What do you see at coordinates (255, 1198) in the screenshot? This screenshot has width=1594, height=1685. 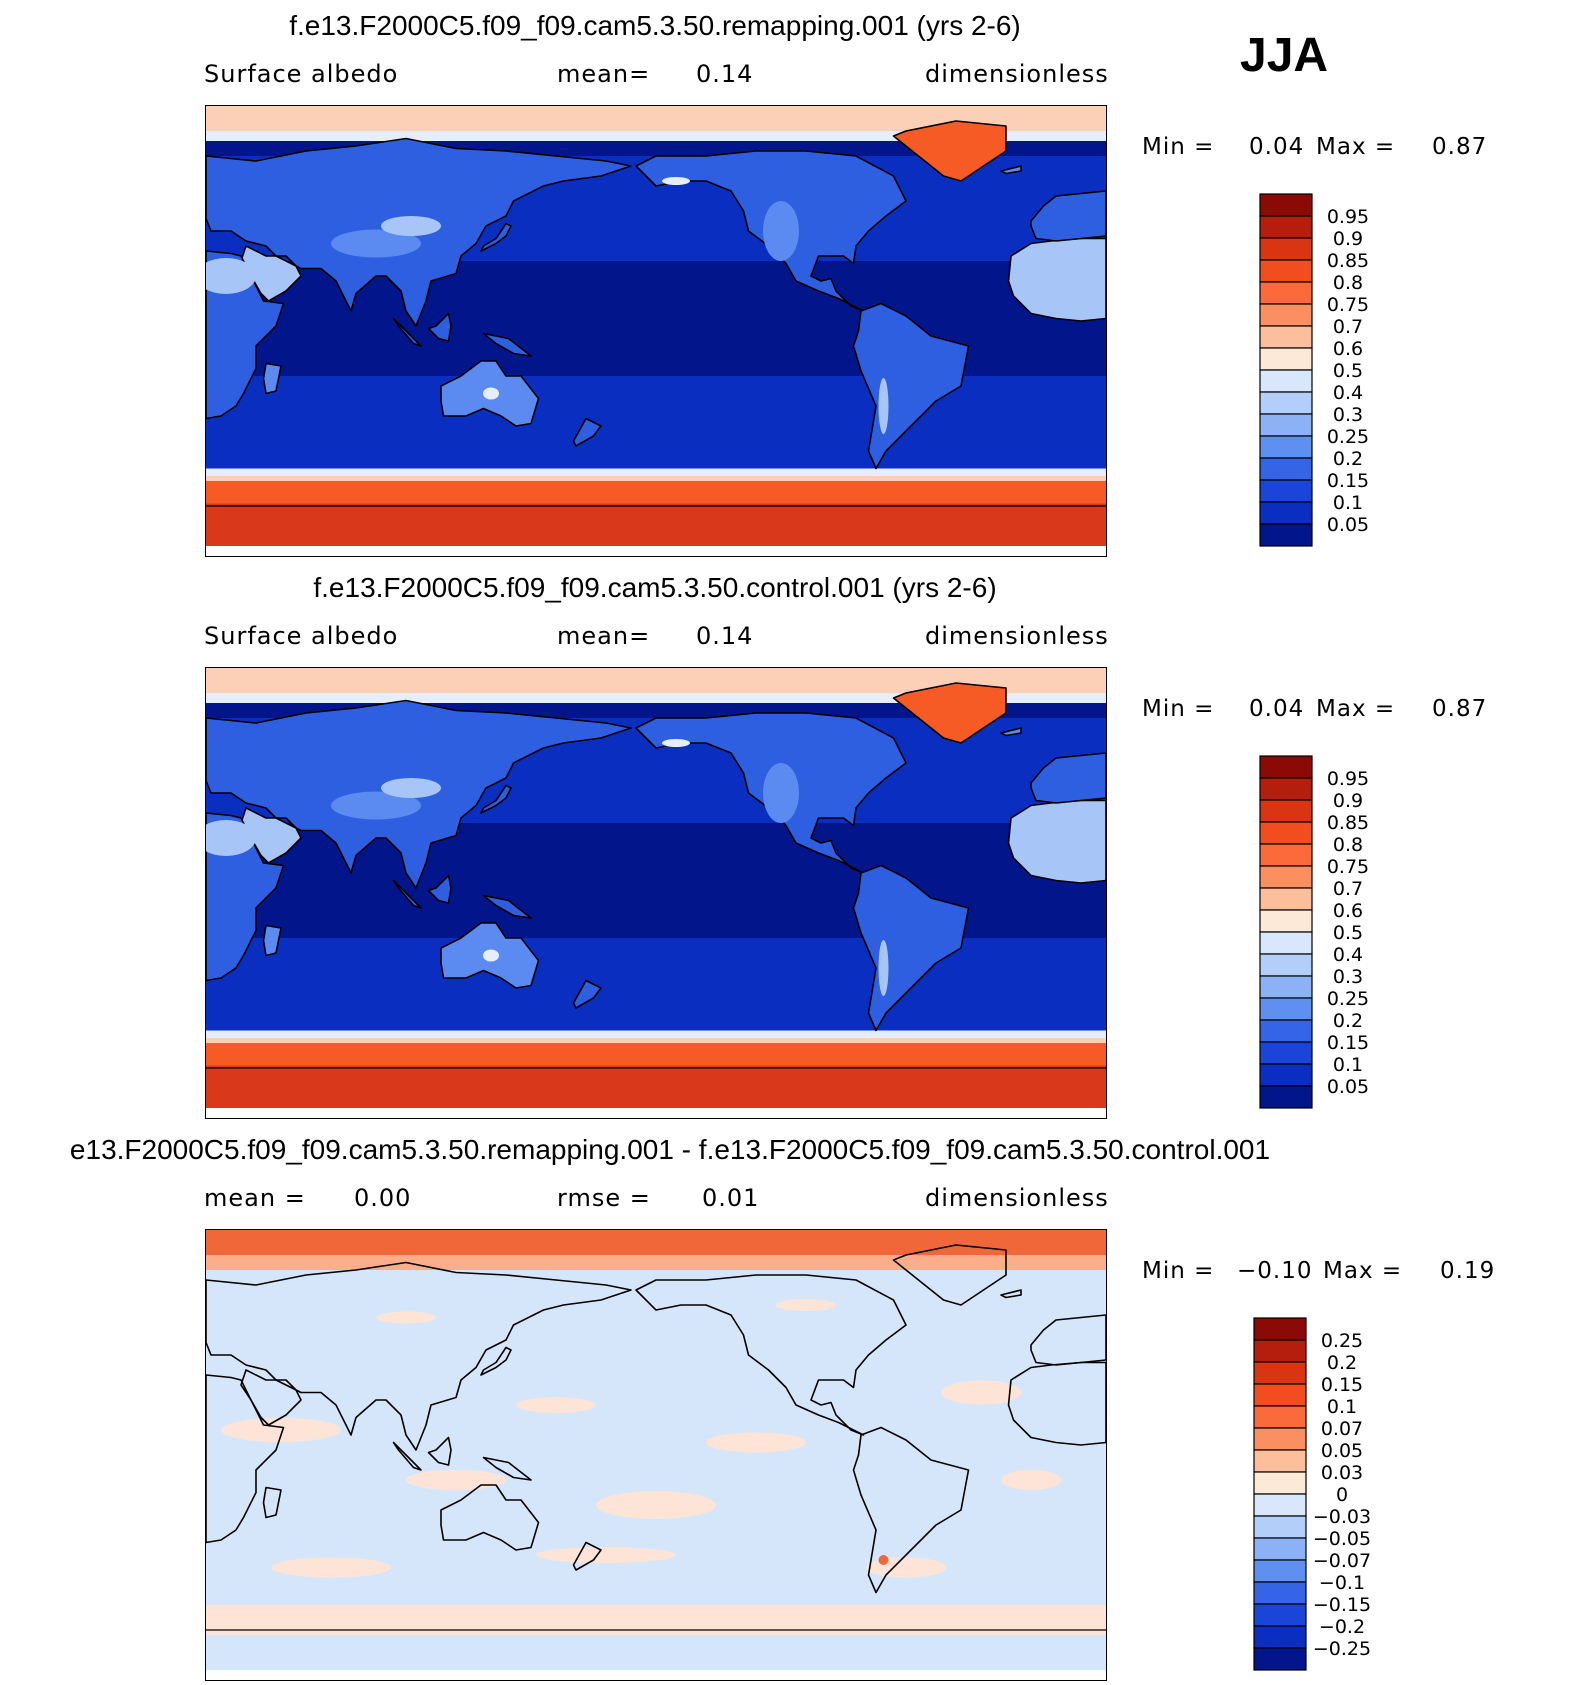 I see `panel-3-mean-label: mean =` at bounding box center [255, 1198].